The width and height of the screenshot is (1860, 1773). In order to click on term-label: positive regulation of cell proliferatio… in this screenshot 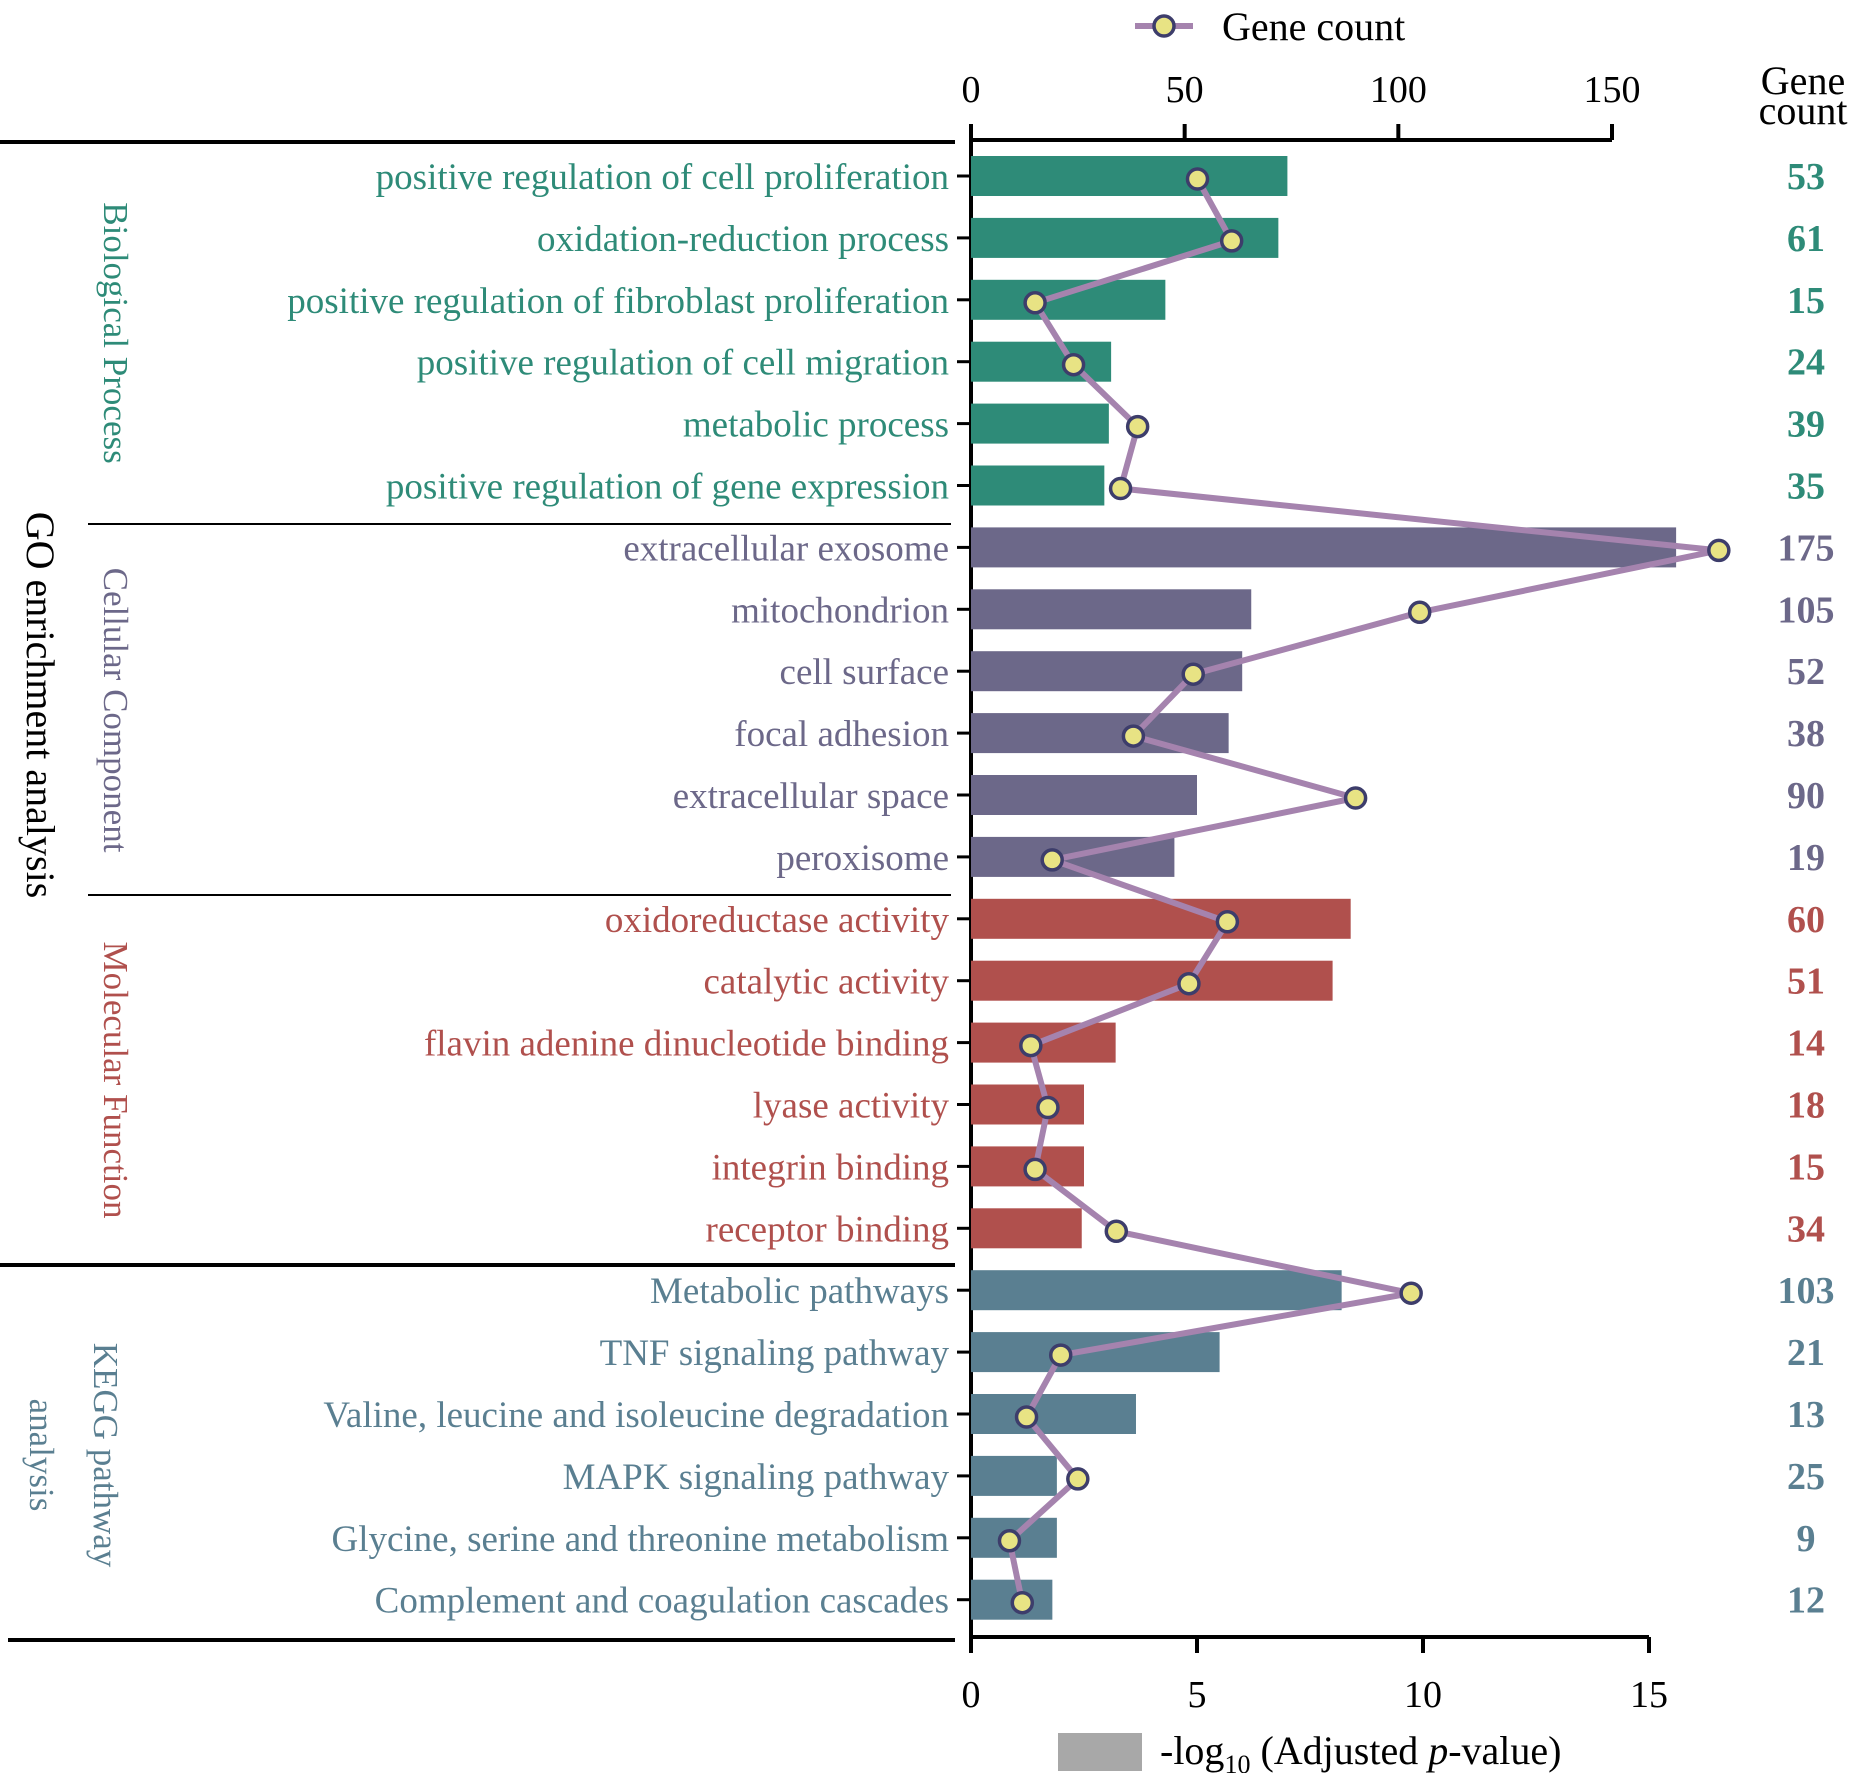, I will do `click(662, 177)`.